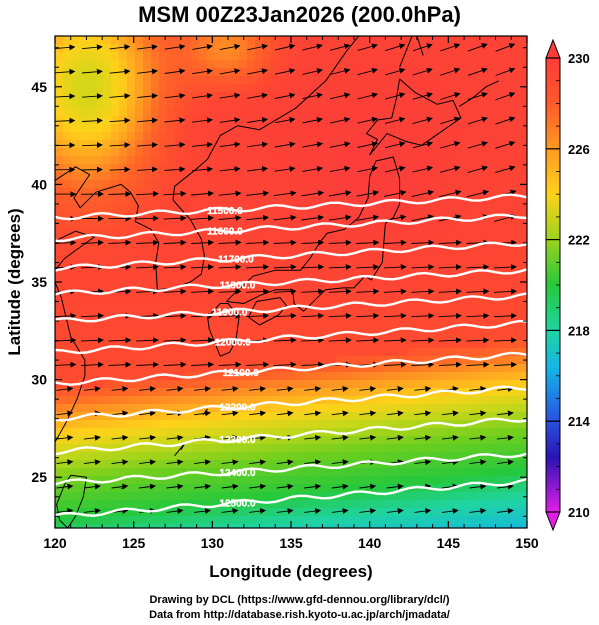 The width and height of the screenshot is (599, 625). Describe the element at coordinates (213, 543) in the screenshot. I see `x-tick-label: 130` at that location.